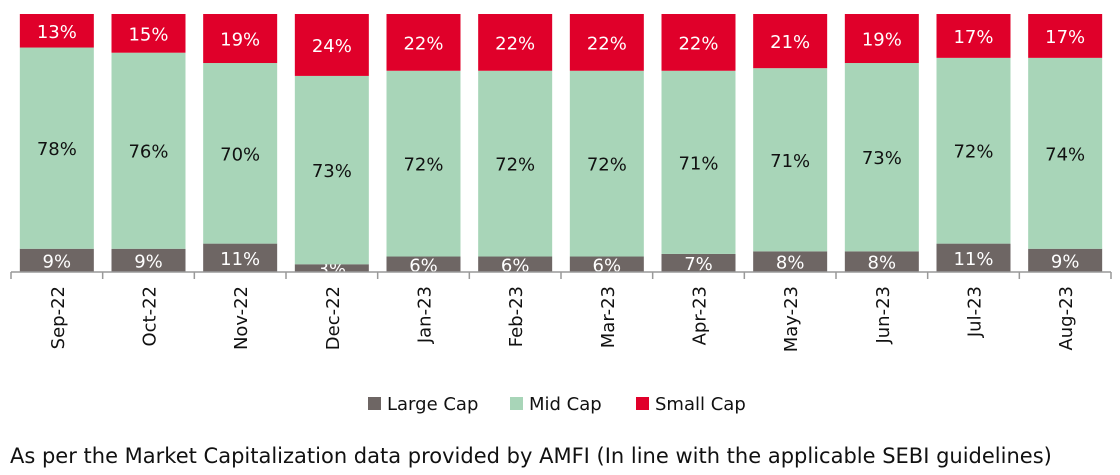  What do you see at coordinates (791, 319) in the screenshot?
I see `x-tick-label-may-23: May-23` at bounding box center [791, 319].